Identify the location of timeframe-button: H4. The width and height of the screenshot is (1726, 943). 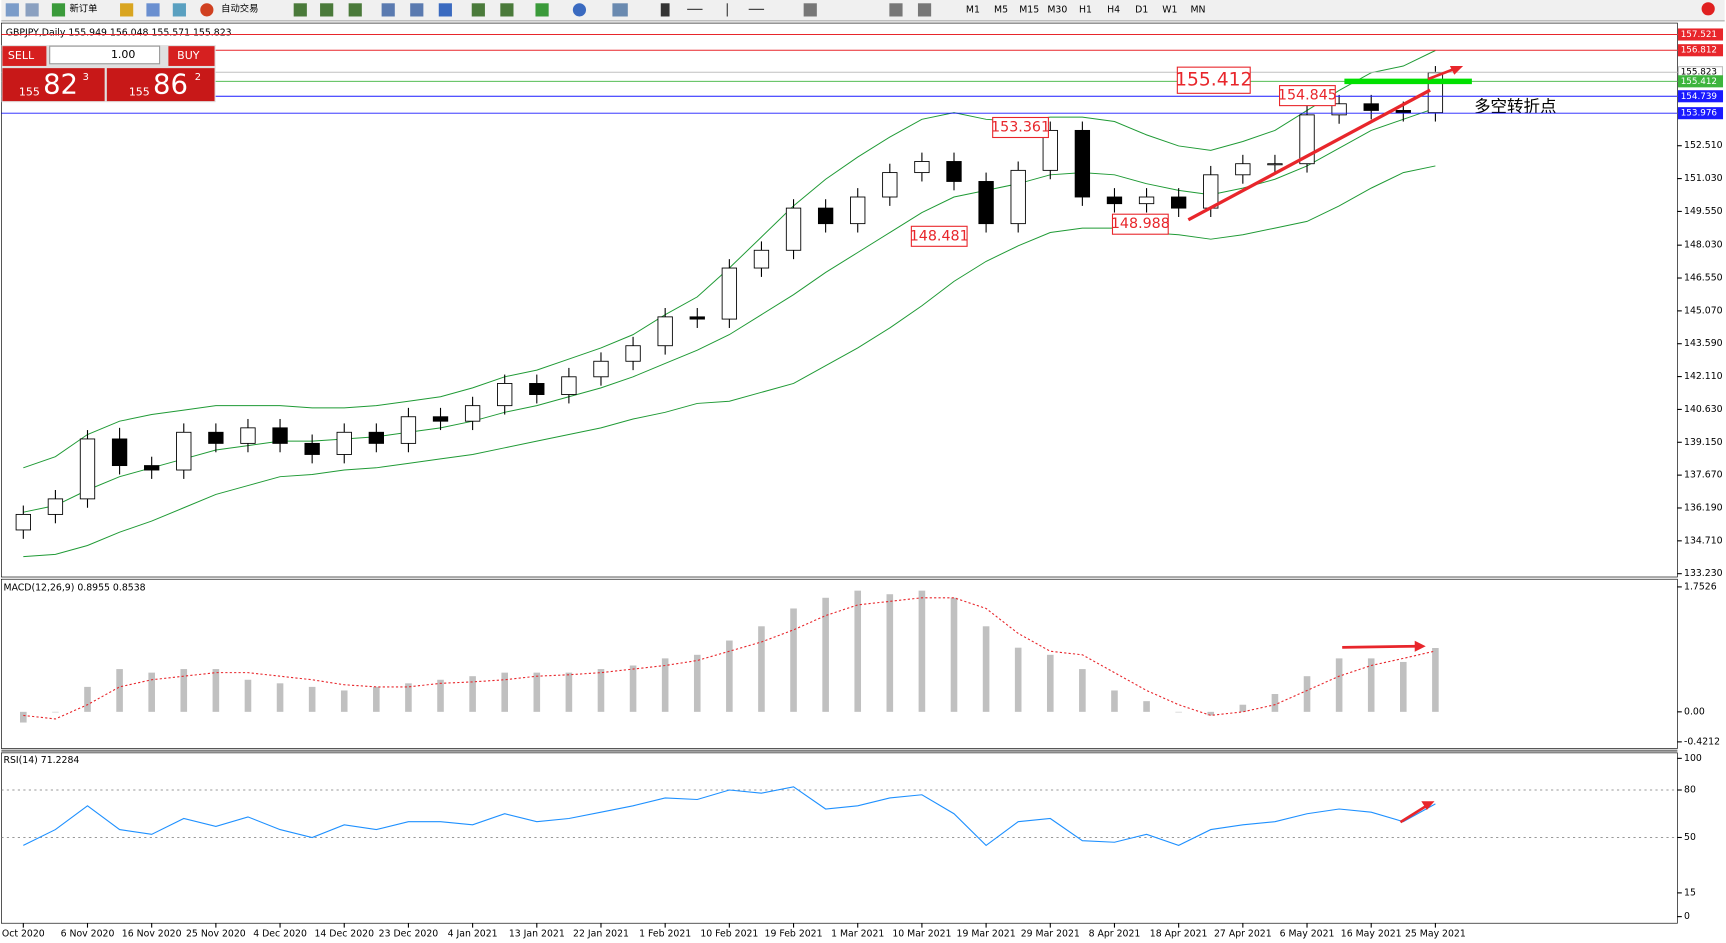
(1113, 9).